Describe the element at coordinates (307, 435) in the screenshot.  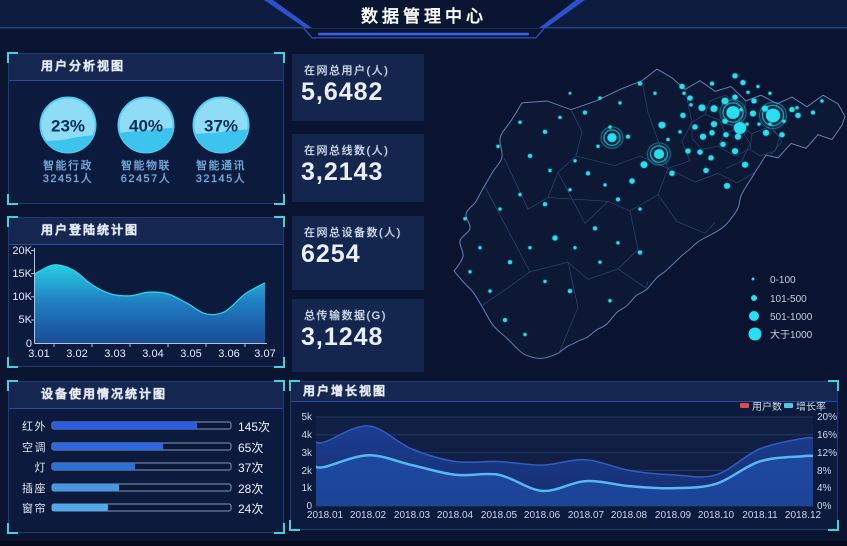
I see `svg-text: 4k` at that location.